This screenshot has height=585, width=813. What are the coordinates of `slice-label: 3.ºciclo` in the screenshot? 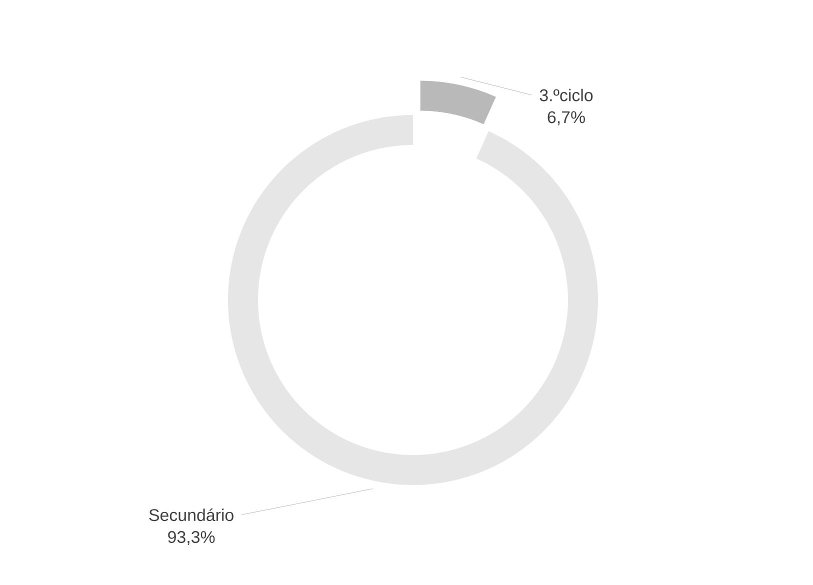 It's located at (566, 95).